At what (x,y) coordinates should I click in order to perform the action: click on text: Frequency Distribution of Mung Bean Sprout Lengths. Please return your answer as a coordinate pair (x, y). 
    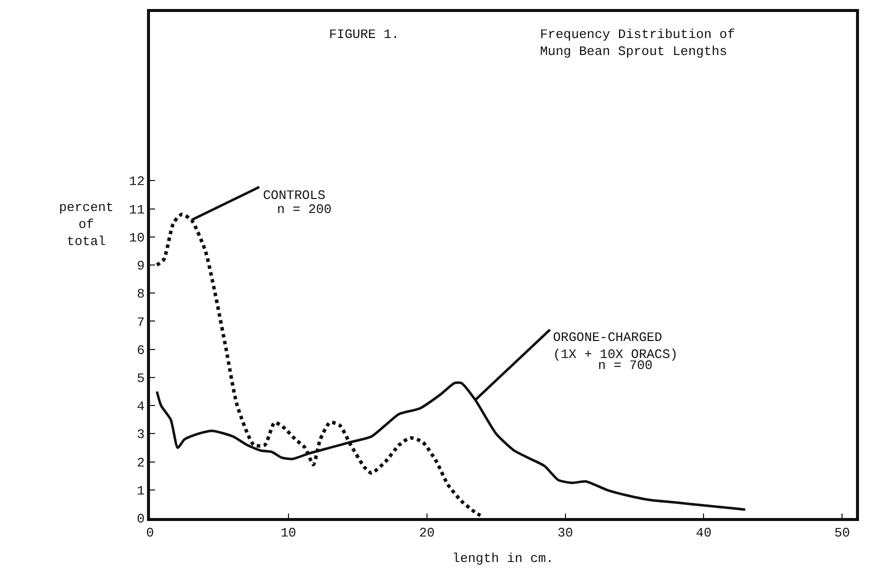
    Looking at the image, I should click on (638, 43).